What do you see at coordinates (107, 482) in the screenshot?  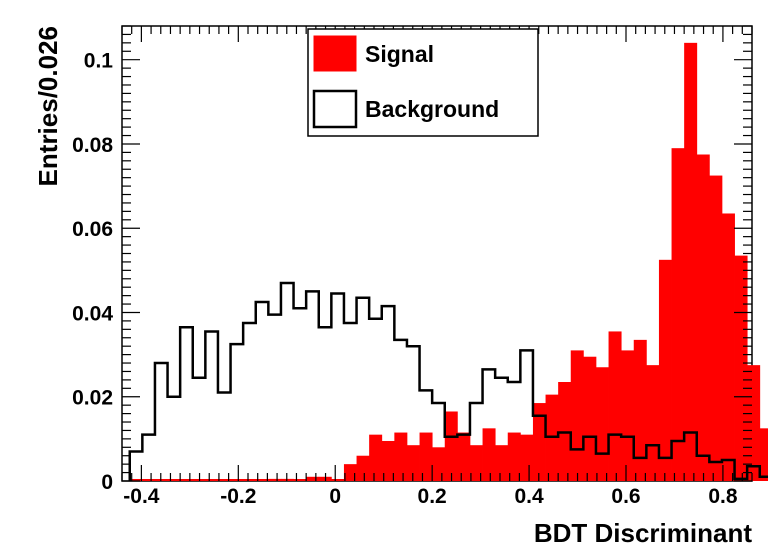 I see `y-tick-label: 0` at bounding box center [107, 482].